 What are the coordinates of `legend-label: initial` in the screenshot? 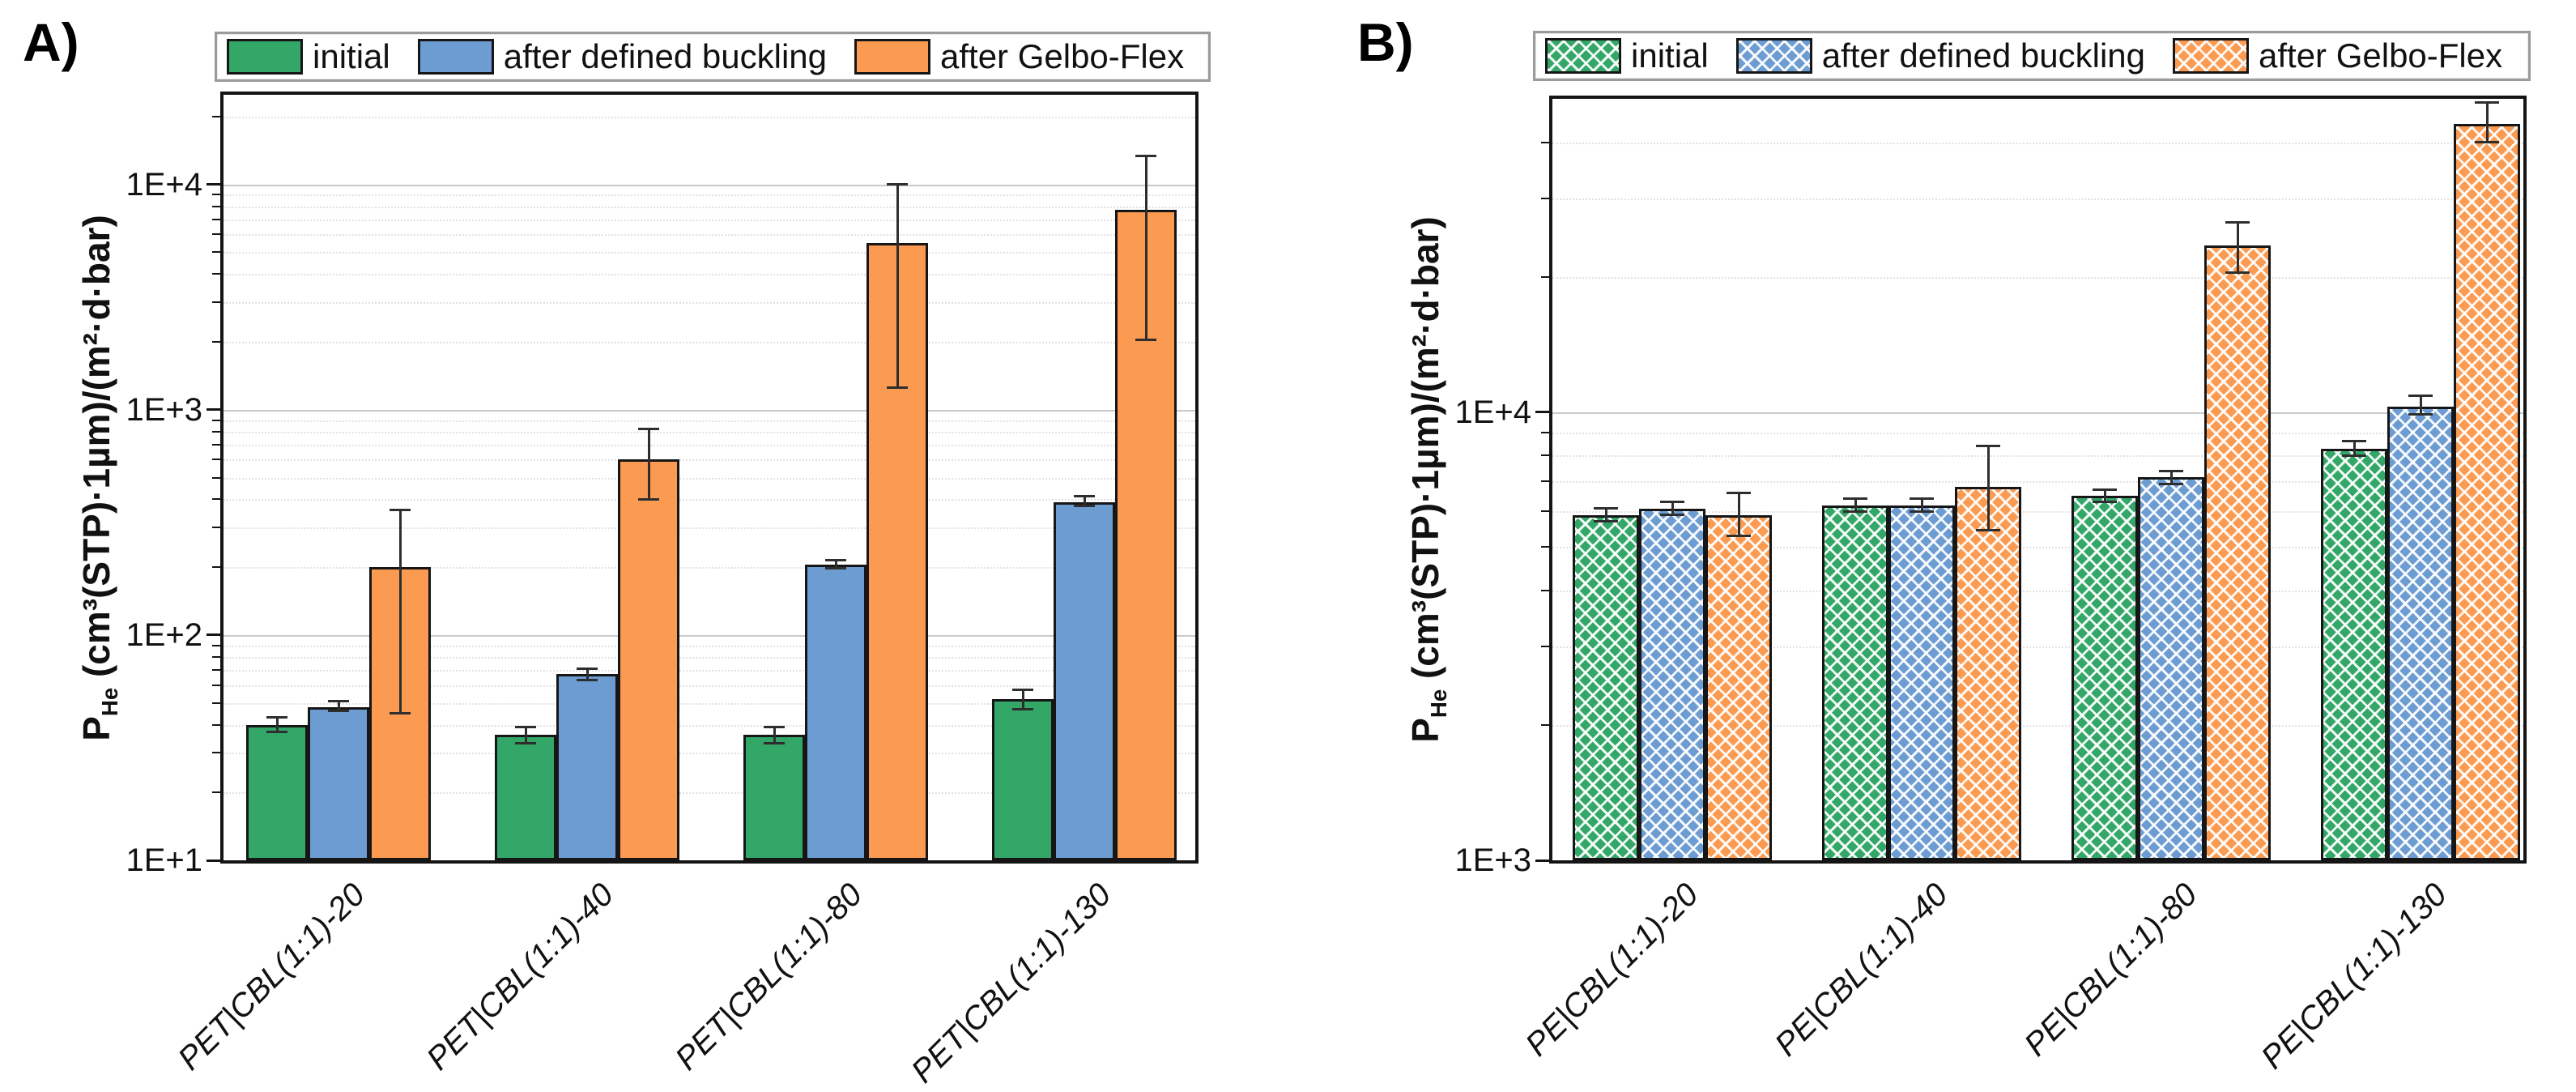 It's located at (351, 56).